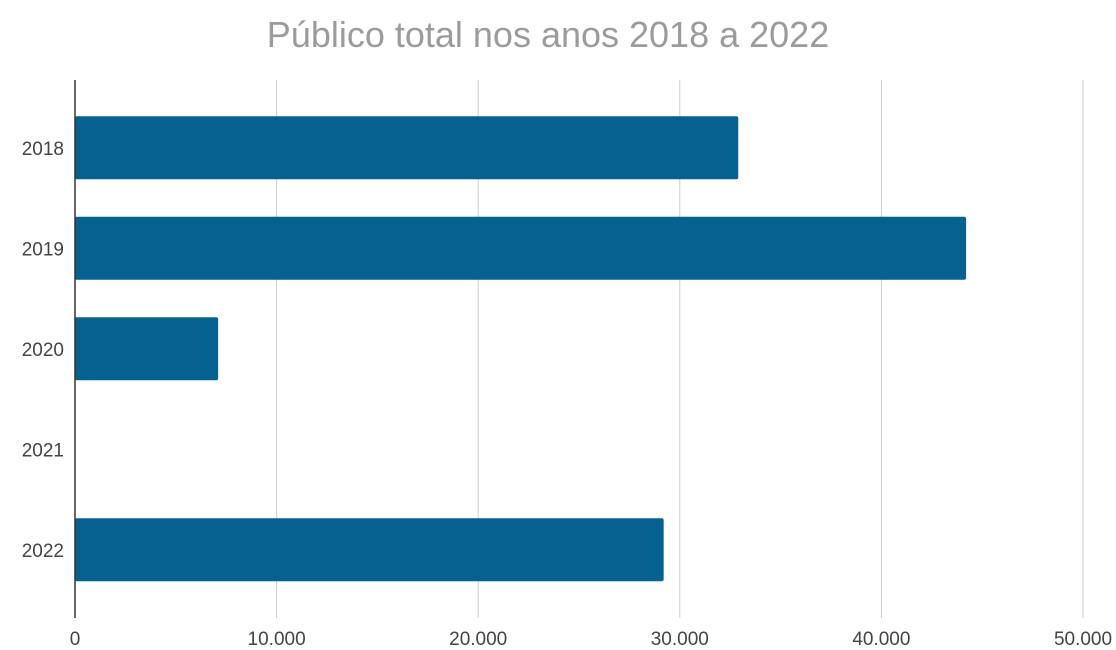 This screenshot has width=1116, height=650. What do you see at coordinates (881, 639) in the screenshot?
I see `x-tick-label: 40.000` at bounding box center [881, 639].